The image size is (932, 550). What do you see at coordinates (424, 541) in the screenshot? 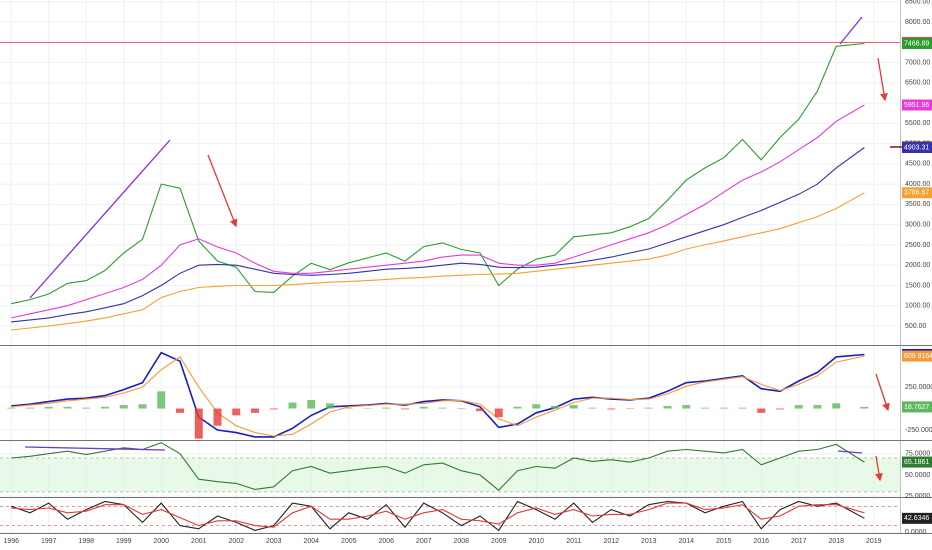
I see `x-tick-label: 2007` at bounding box center [424, 541].